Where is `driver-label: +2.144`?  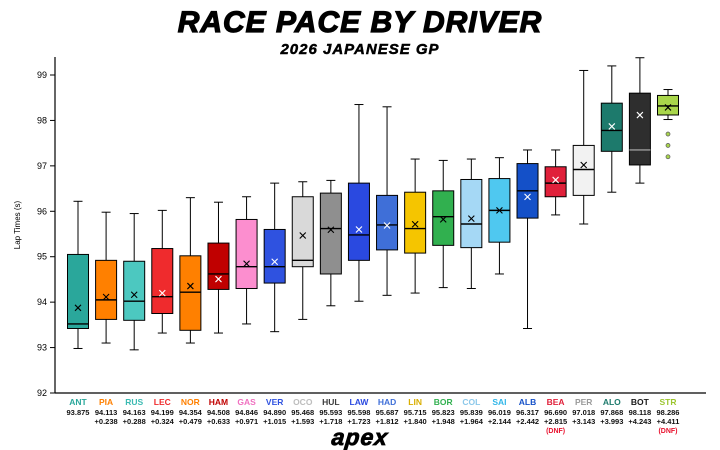
driver-label: +2.144 is located at coordinates (500, 421).